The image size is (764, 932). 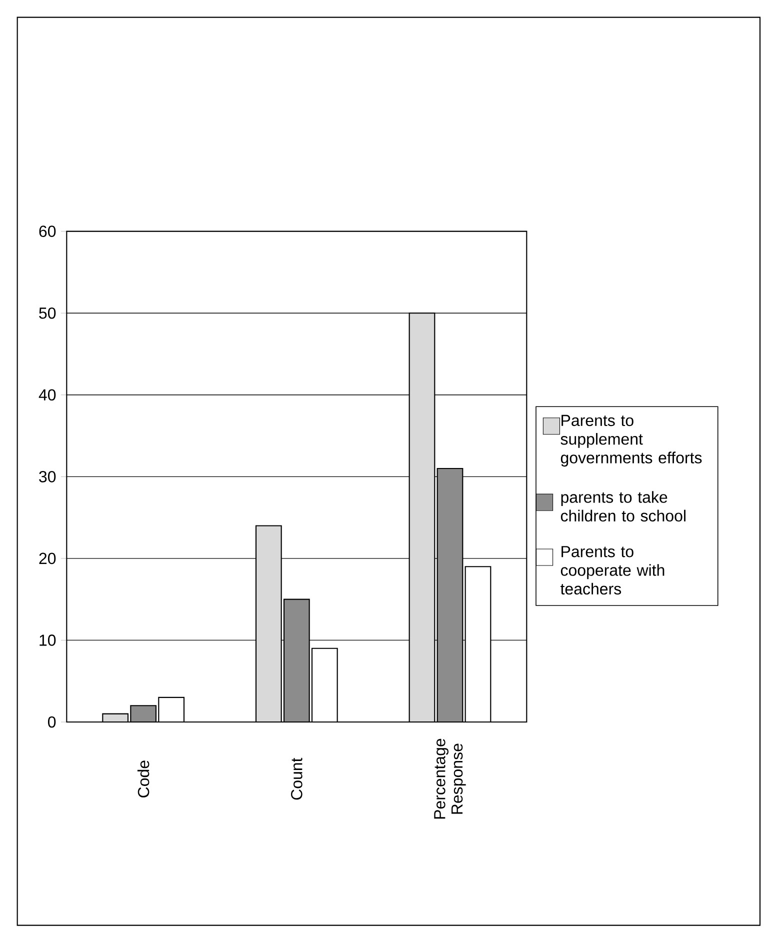 What do you see at coordinates (47, 231) in the screenshot?
I see `y-tick-label: 60` at bounding box center [47, 231].